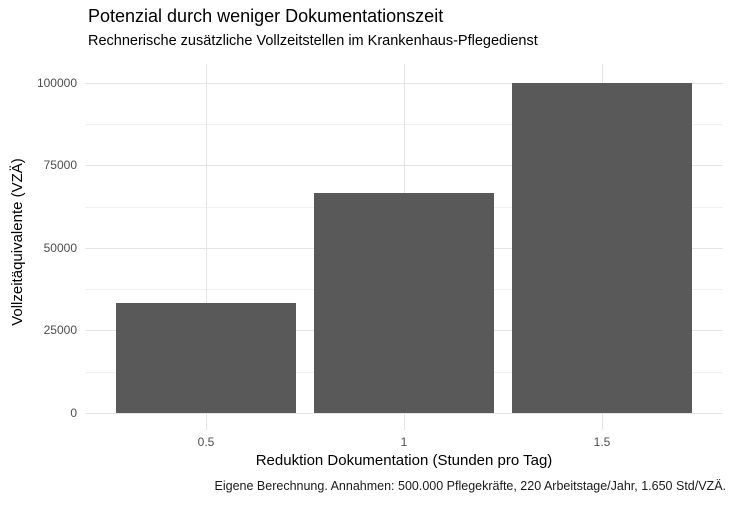 The image size is (731, 506). Describe the element at coordinates (206, 442) in the screenshot. I see `x-tick-label: 0.5` at that location.